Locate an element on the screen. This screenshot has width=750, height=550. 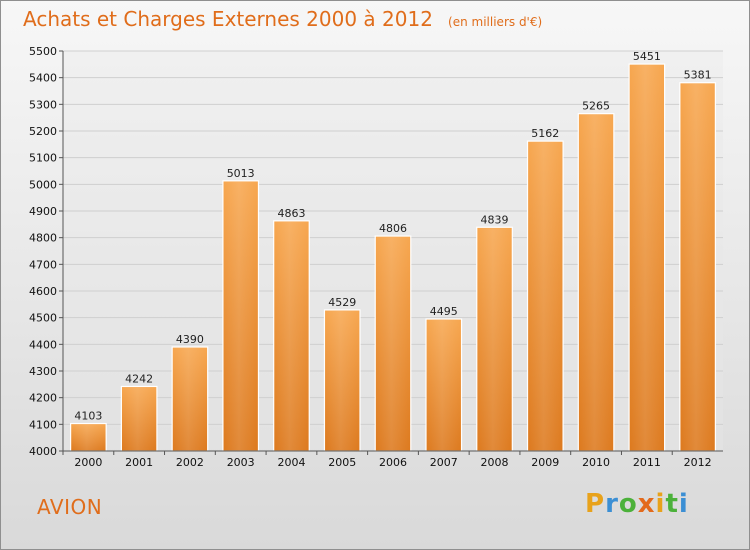
brand-letter: o is located at coordinates (628, 504).